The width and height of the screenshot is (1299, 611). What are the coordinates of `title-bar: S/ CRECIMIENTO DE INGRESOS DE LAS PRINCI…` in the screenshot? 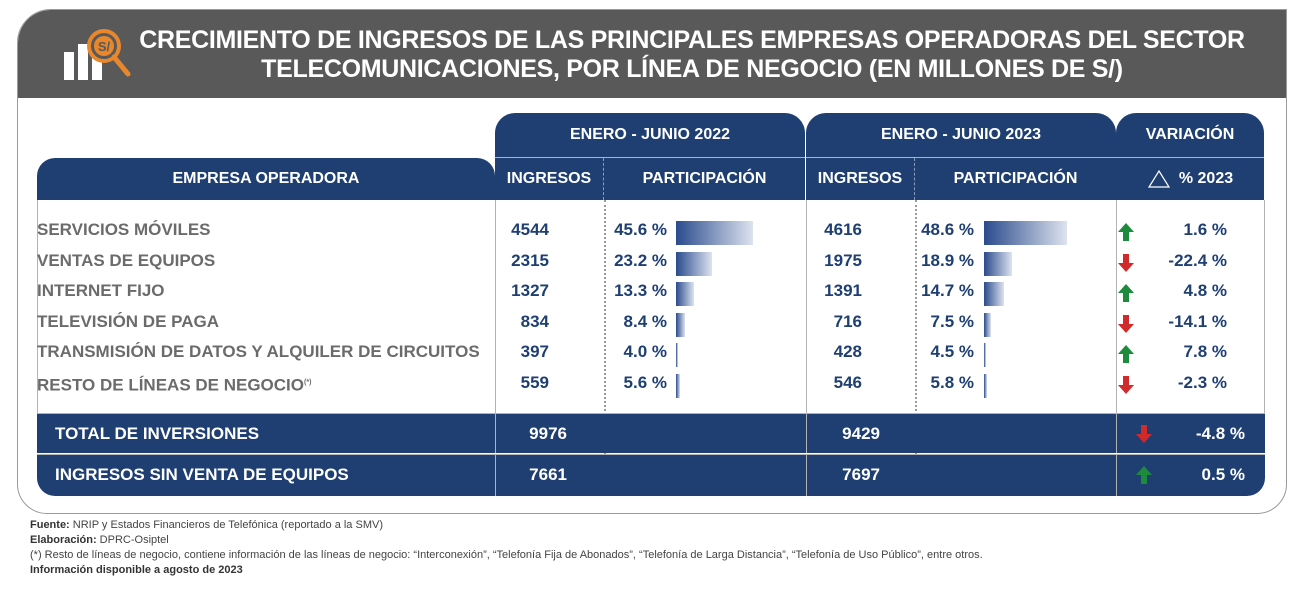 It's located at (652, 54).